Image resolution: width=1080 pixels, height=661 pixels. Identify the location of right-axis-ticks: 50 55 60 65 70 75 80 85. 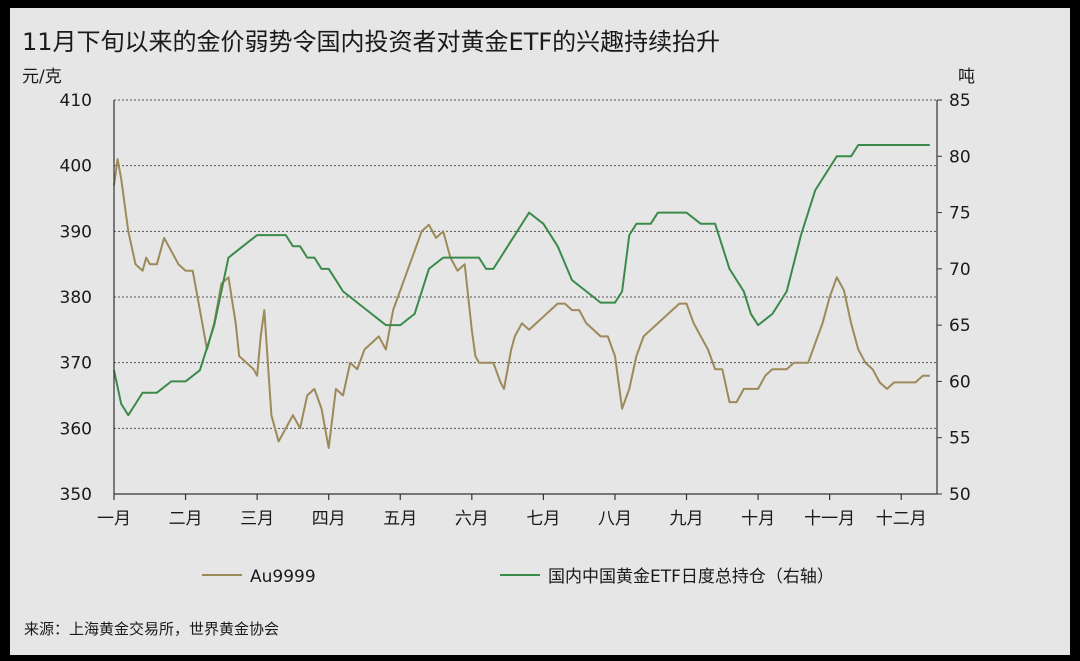
(954, 298).